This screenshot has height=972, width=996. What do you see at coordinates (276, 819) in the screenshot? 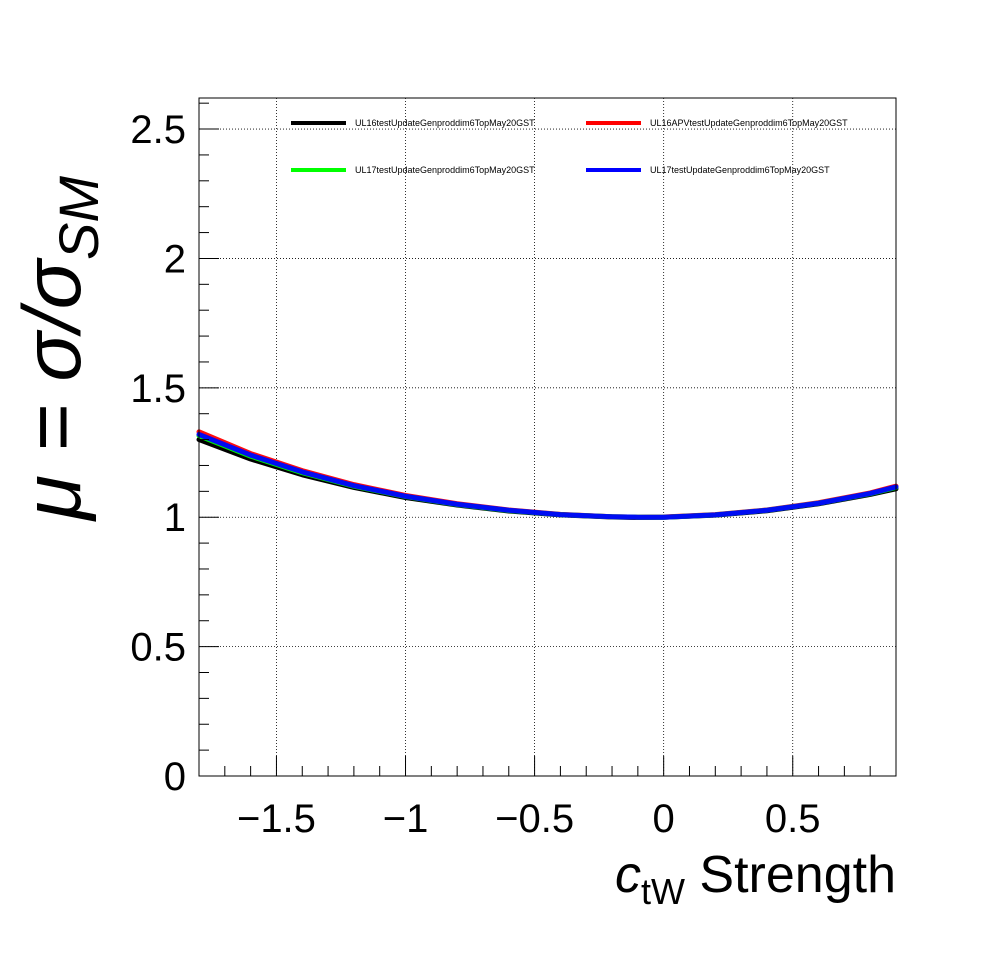
I see `x-tick-label: −1.5` at bounding box center [276, 819].